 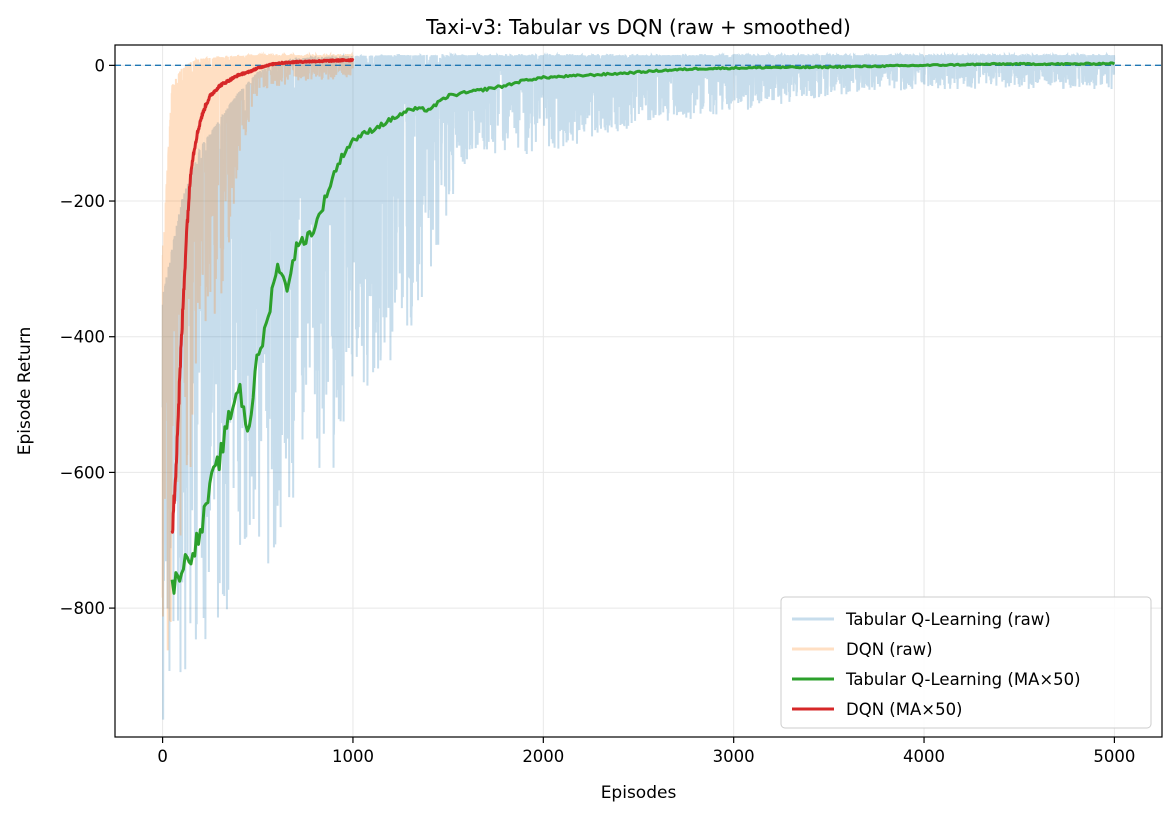 I want to click on x-tick-label: 1000, so click(x=353, y=756).